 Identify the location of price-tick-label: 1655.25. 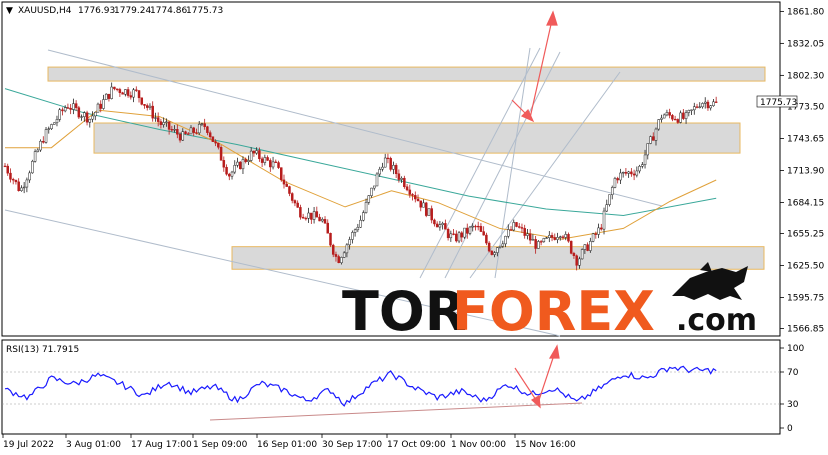
(805, 235).